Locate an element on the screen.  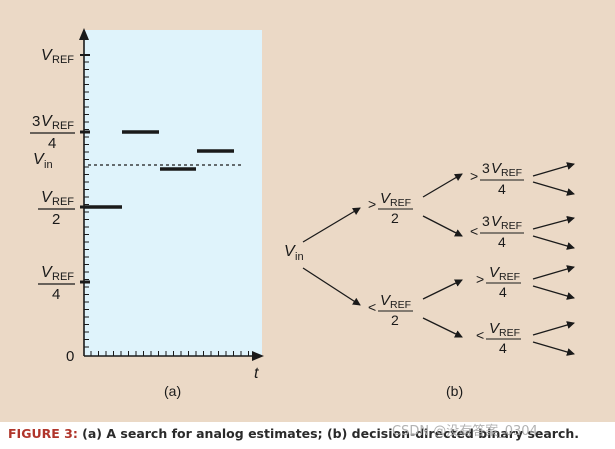
label-vref: V REF is located at coordinates (57, 56).